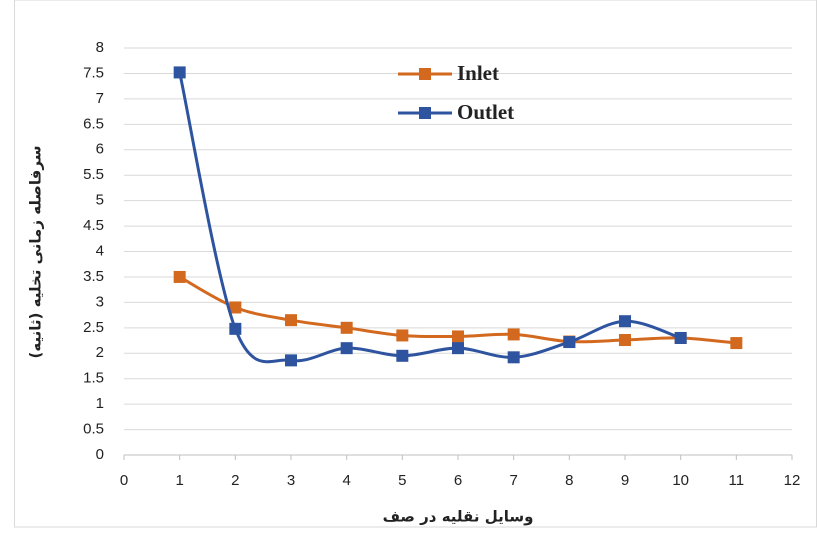 This screenshot has height=534, width=817. What do you see at coordinates (93, 72) in the screenshot?
I see `y-tick-label: 7.5` at bounding box center [93, 72].